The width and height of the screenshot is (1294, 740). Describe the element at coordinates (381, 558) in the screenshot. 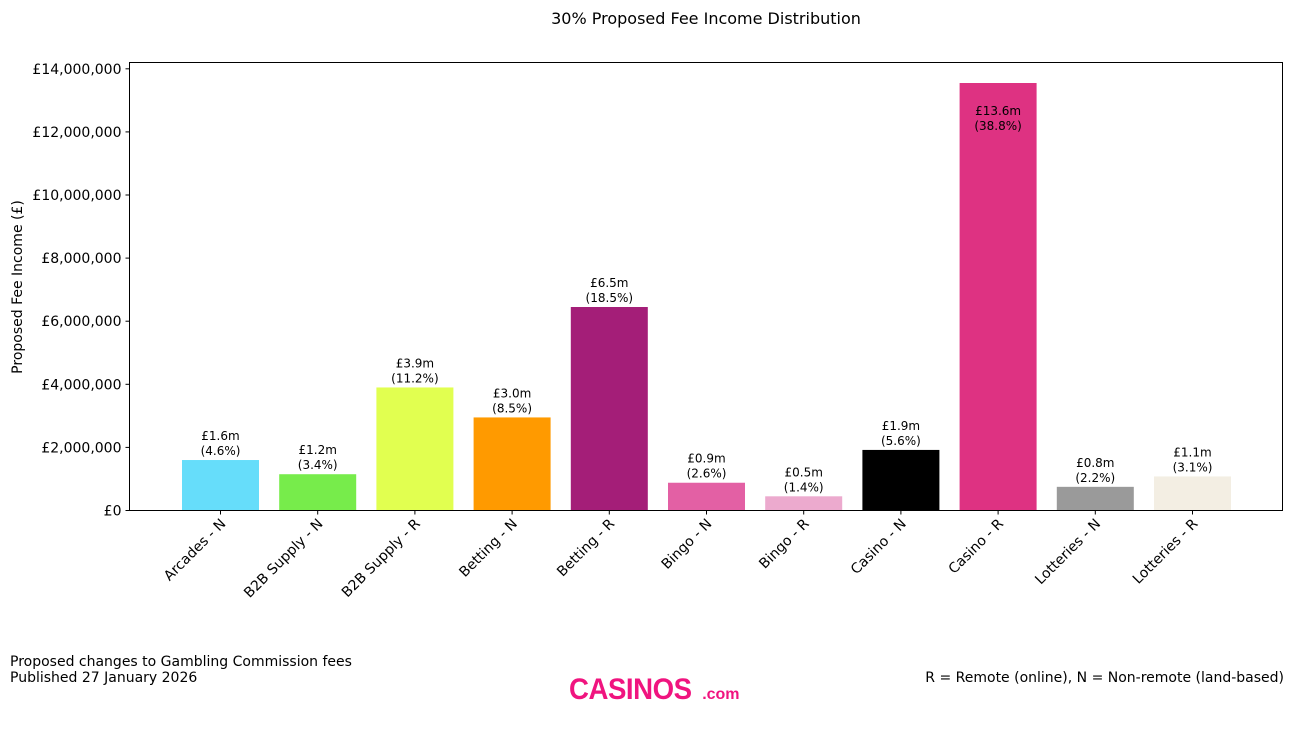

I see `x-tick-label: B2B Supply - R` at that location.